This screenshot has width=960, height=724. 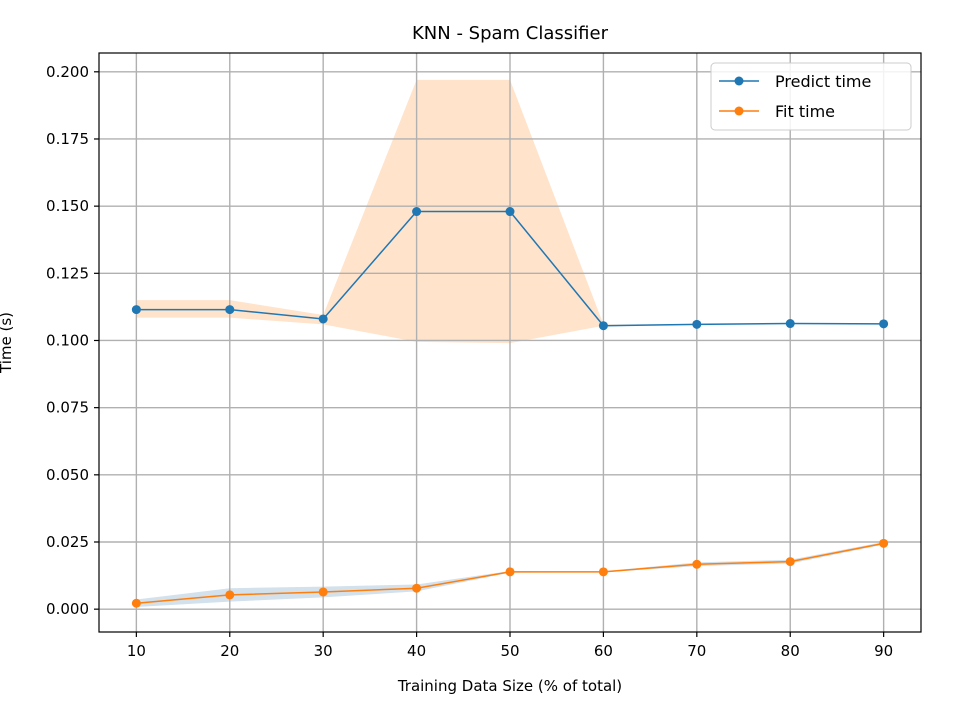 What do you see at coordinates (790, 651) in the screenshot?
I see `x-tick-label: 80` at bounding box center [790, 651].